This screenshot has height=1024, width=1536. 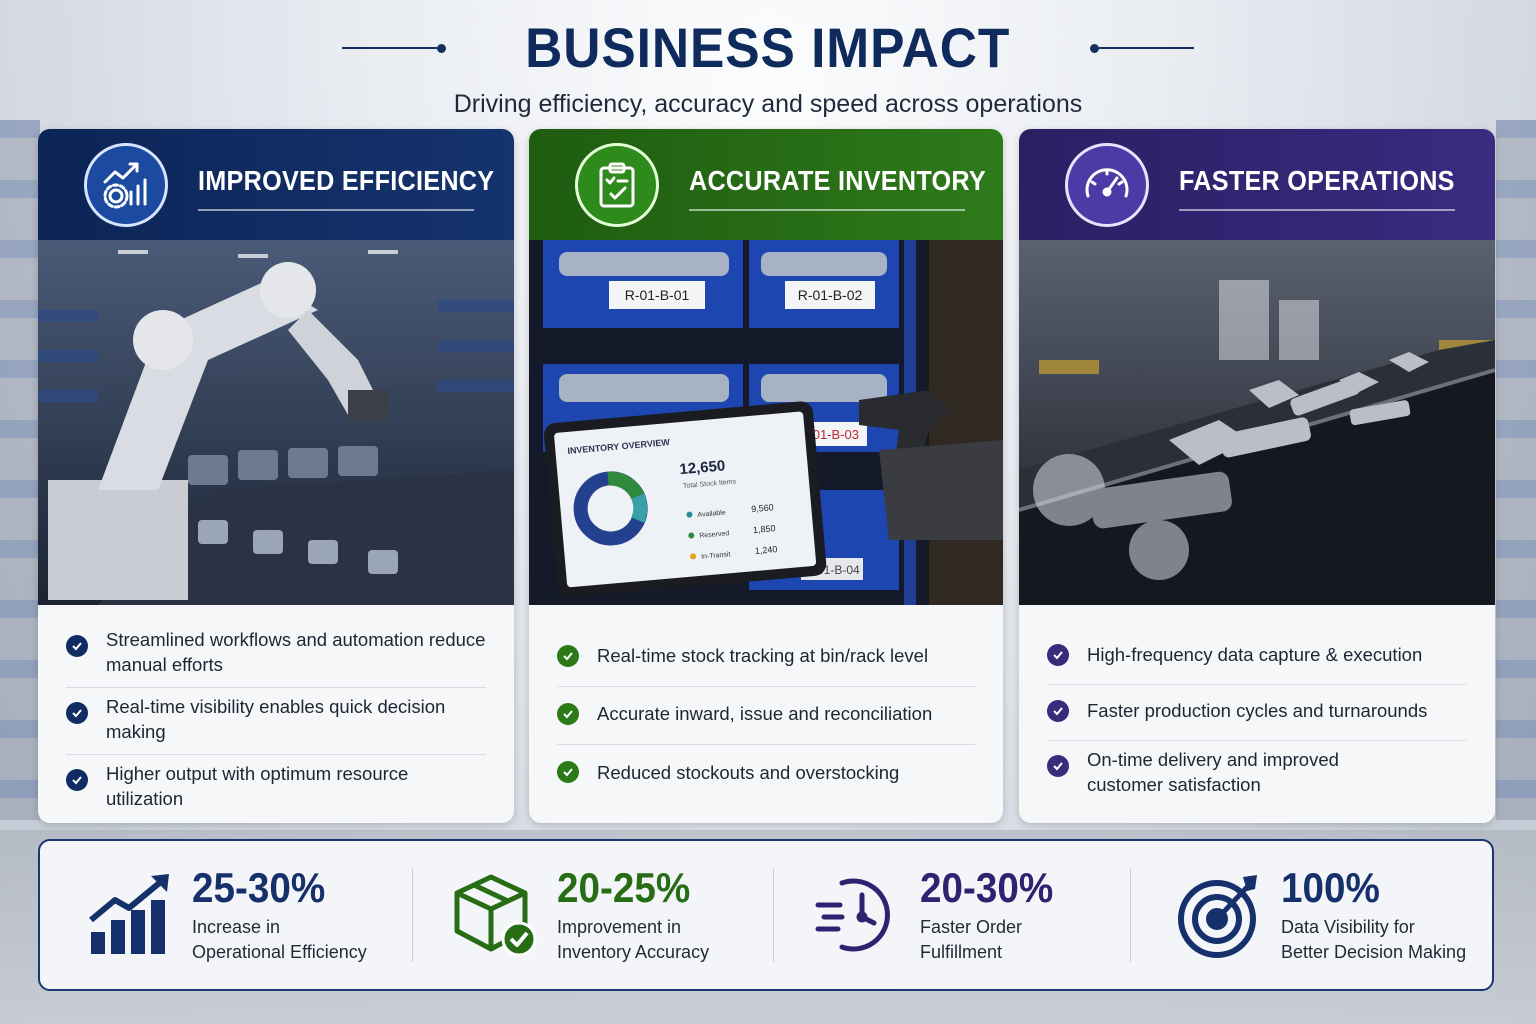 I want to click on stat-inventory: 20-25% Improvement in Inventory Accuracy, so click(x=593, y=915).